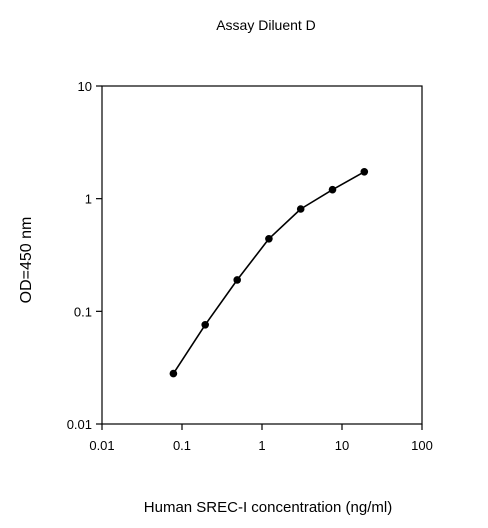 This screenshot has height=528, width=488. What do you see at coordinates (182, 445) in the screenshot?
I see `x-tick-label: 0.1` at bounding box center [182, 445].